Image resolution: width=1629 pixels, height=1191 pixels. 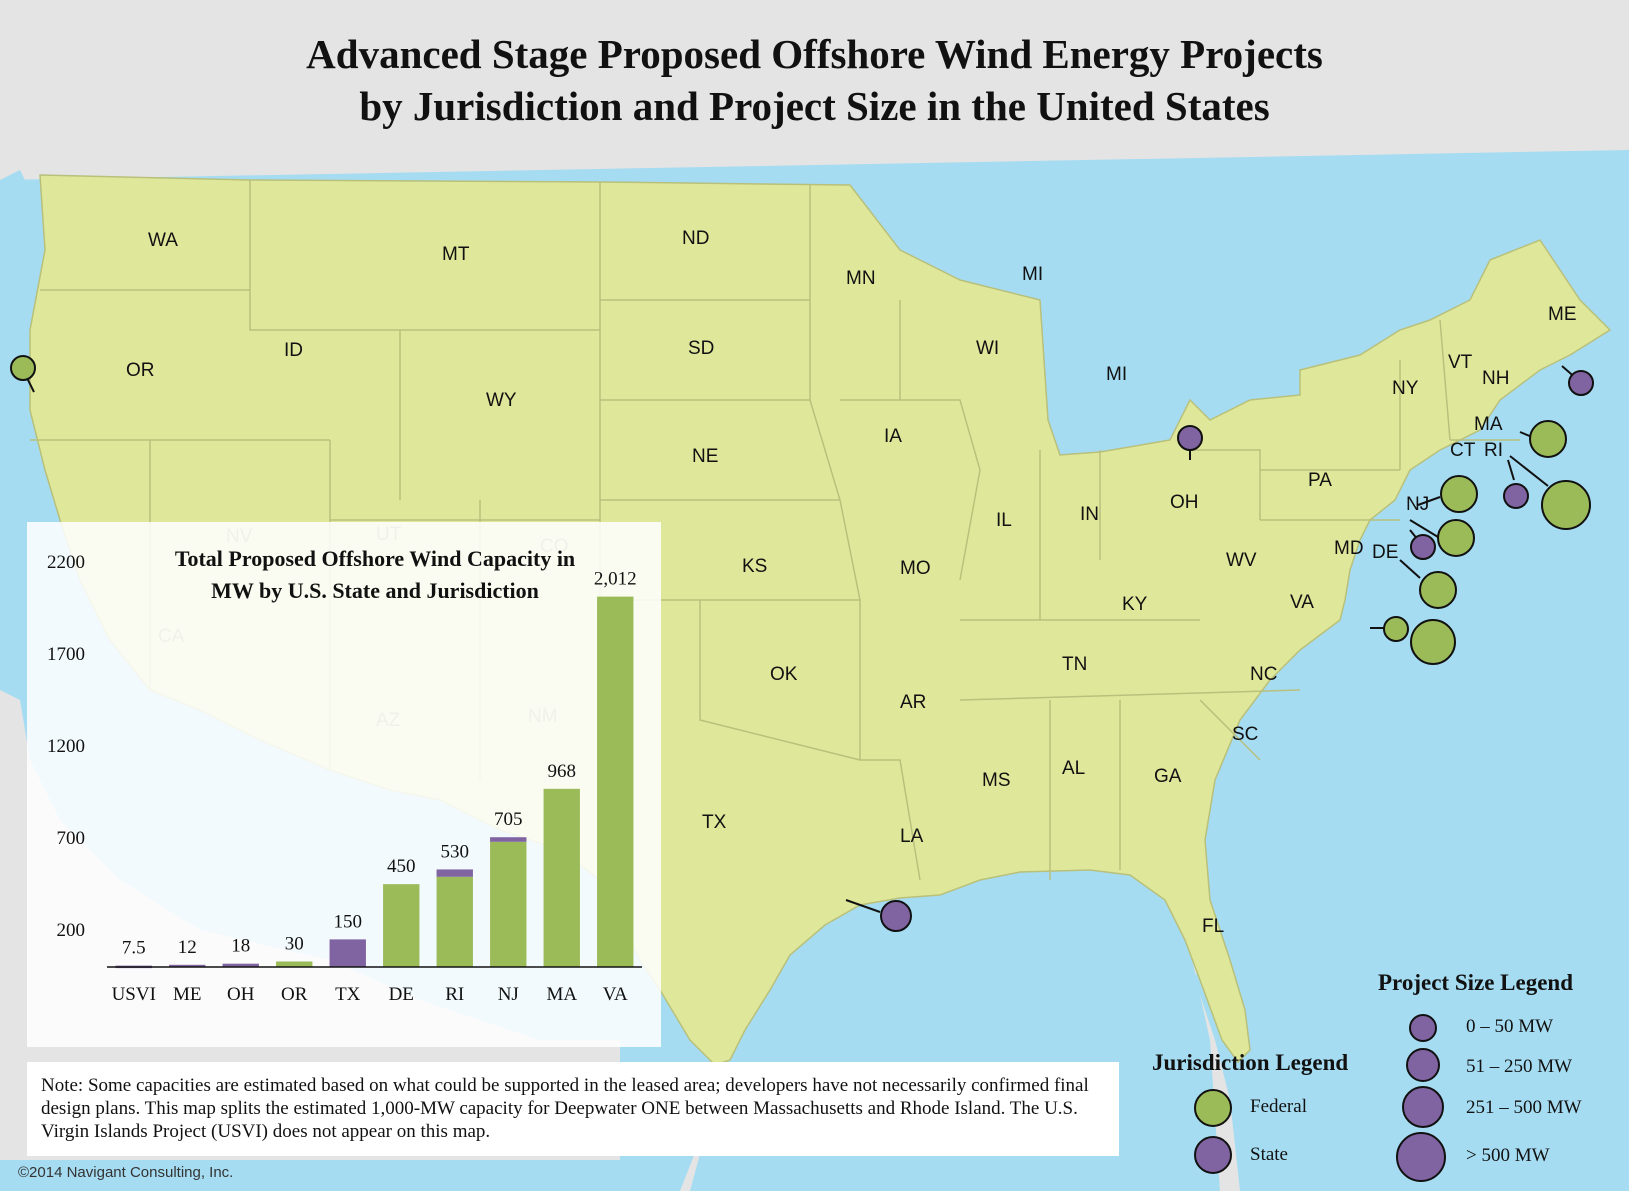 What do you see at coordinates (1423, 547) in the screenshot?
I see `project-marker-nj-state` at bounding box center [1423, 547].